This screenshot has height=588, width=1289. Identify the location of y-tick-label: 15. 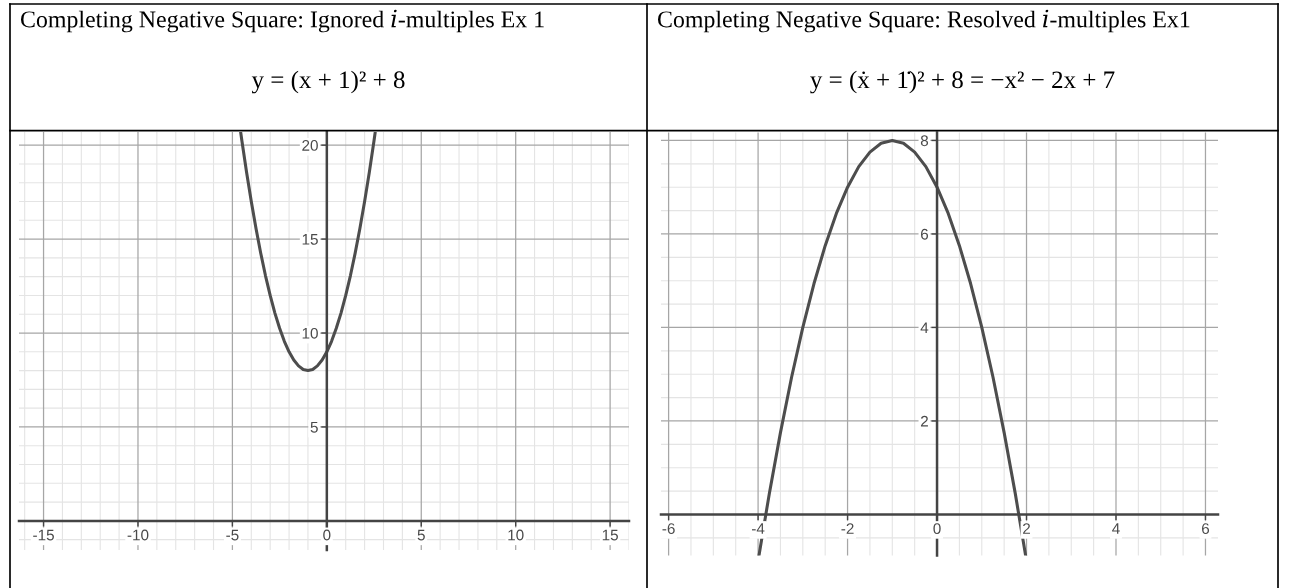
(310, 239).